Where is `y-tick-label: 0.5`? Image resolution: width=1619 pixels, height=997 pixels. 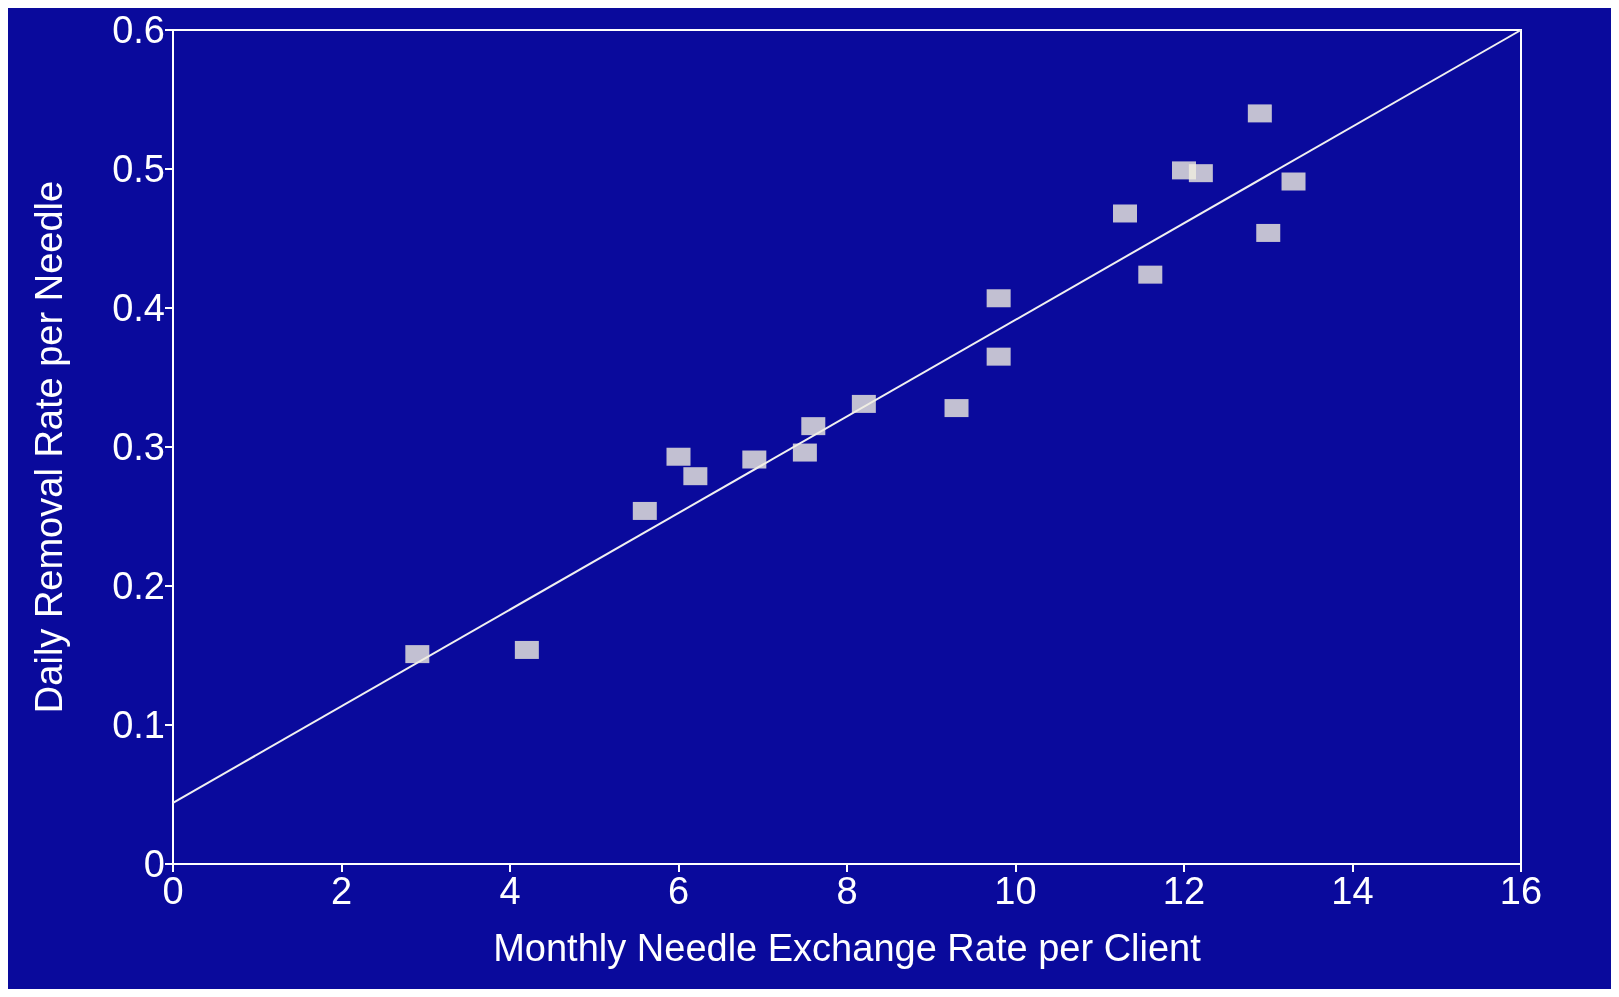 y-tick-label: 0.5 is located at coordinates (138, 169).